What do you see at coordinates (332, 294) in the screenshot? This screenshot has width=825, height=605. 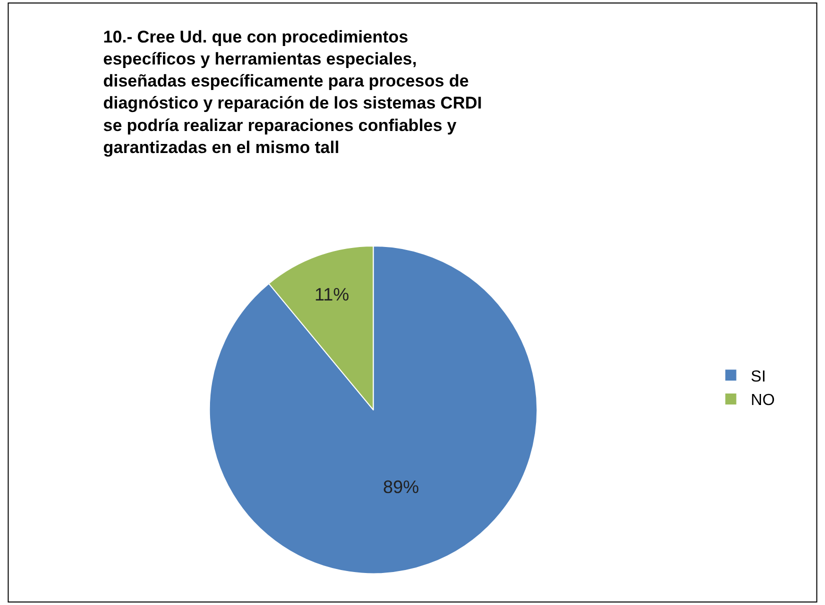 I see `data-label: 11%` at bounding box center [332, 294].